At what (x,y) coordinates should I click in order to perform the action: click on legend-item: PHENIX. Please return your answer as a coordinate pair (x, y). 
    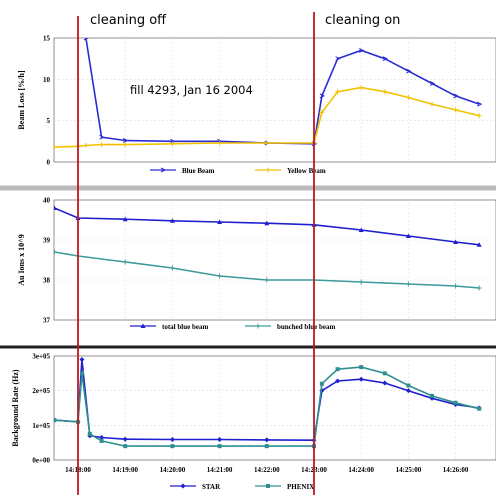
    Looking at the image, I should click on (284, 487).